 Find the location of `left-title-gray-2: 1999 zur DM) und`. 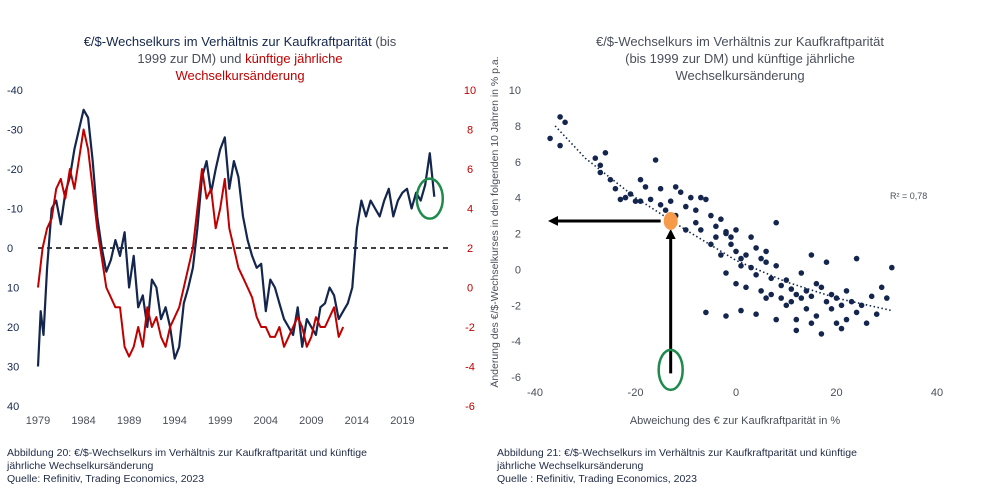

left-title-gray-2: 1999 zur DM) und is located at coordinates (189, 58).